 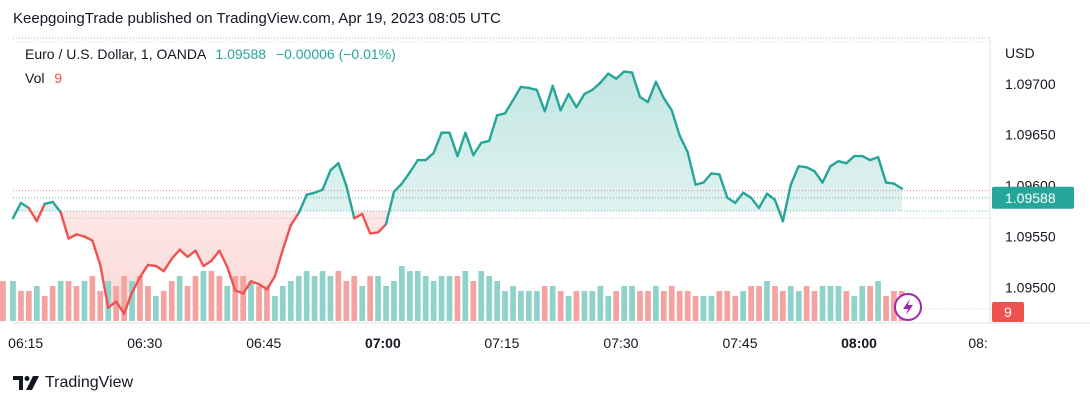 What do you see at coordinates (89, 382) in the screenshot?
I see `brand-name: TradingView` at bounding box center [89, 382].